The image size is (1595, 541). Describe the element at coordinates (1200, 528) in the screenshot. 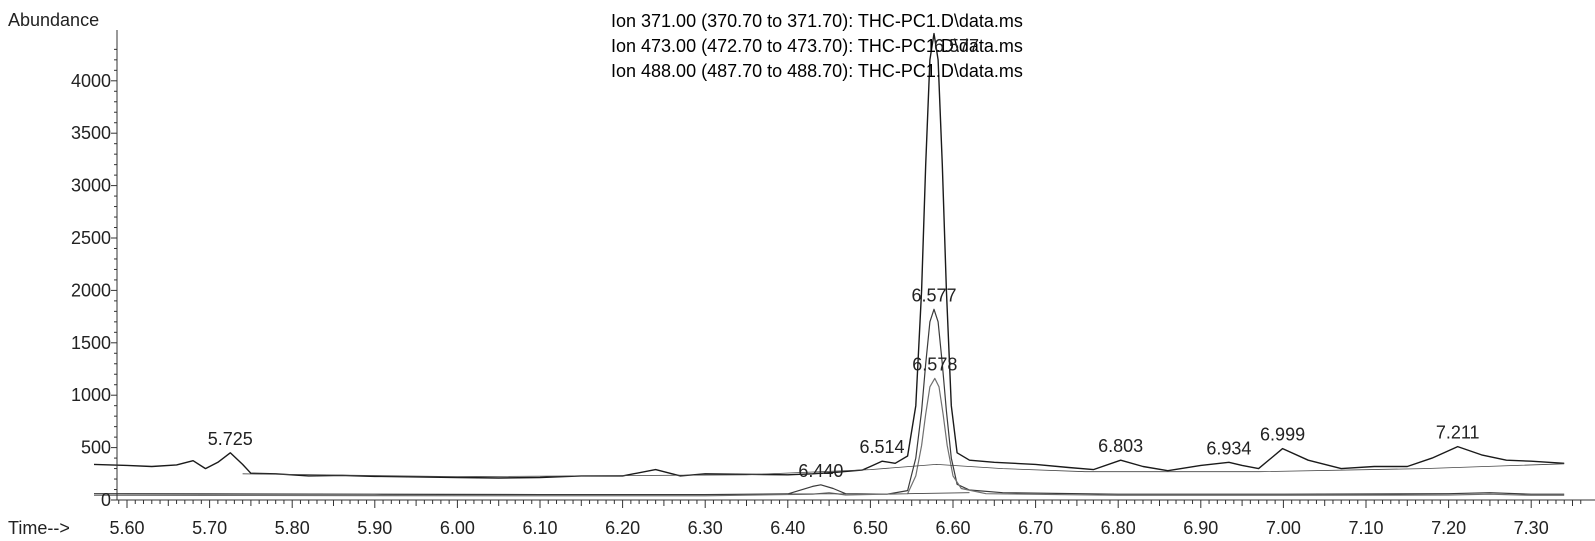

I see `x-tick-label: 6.90` at that location.